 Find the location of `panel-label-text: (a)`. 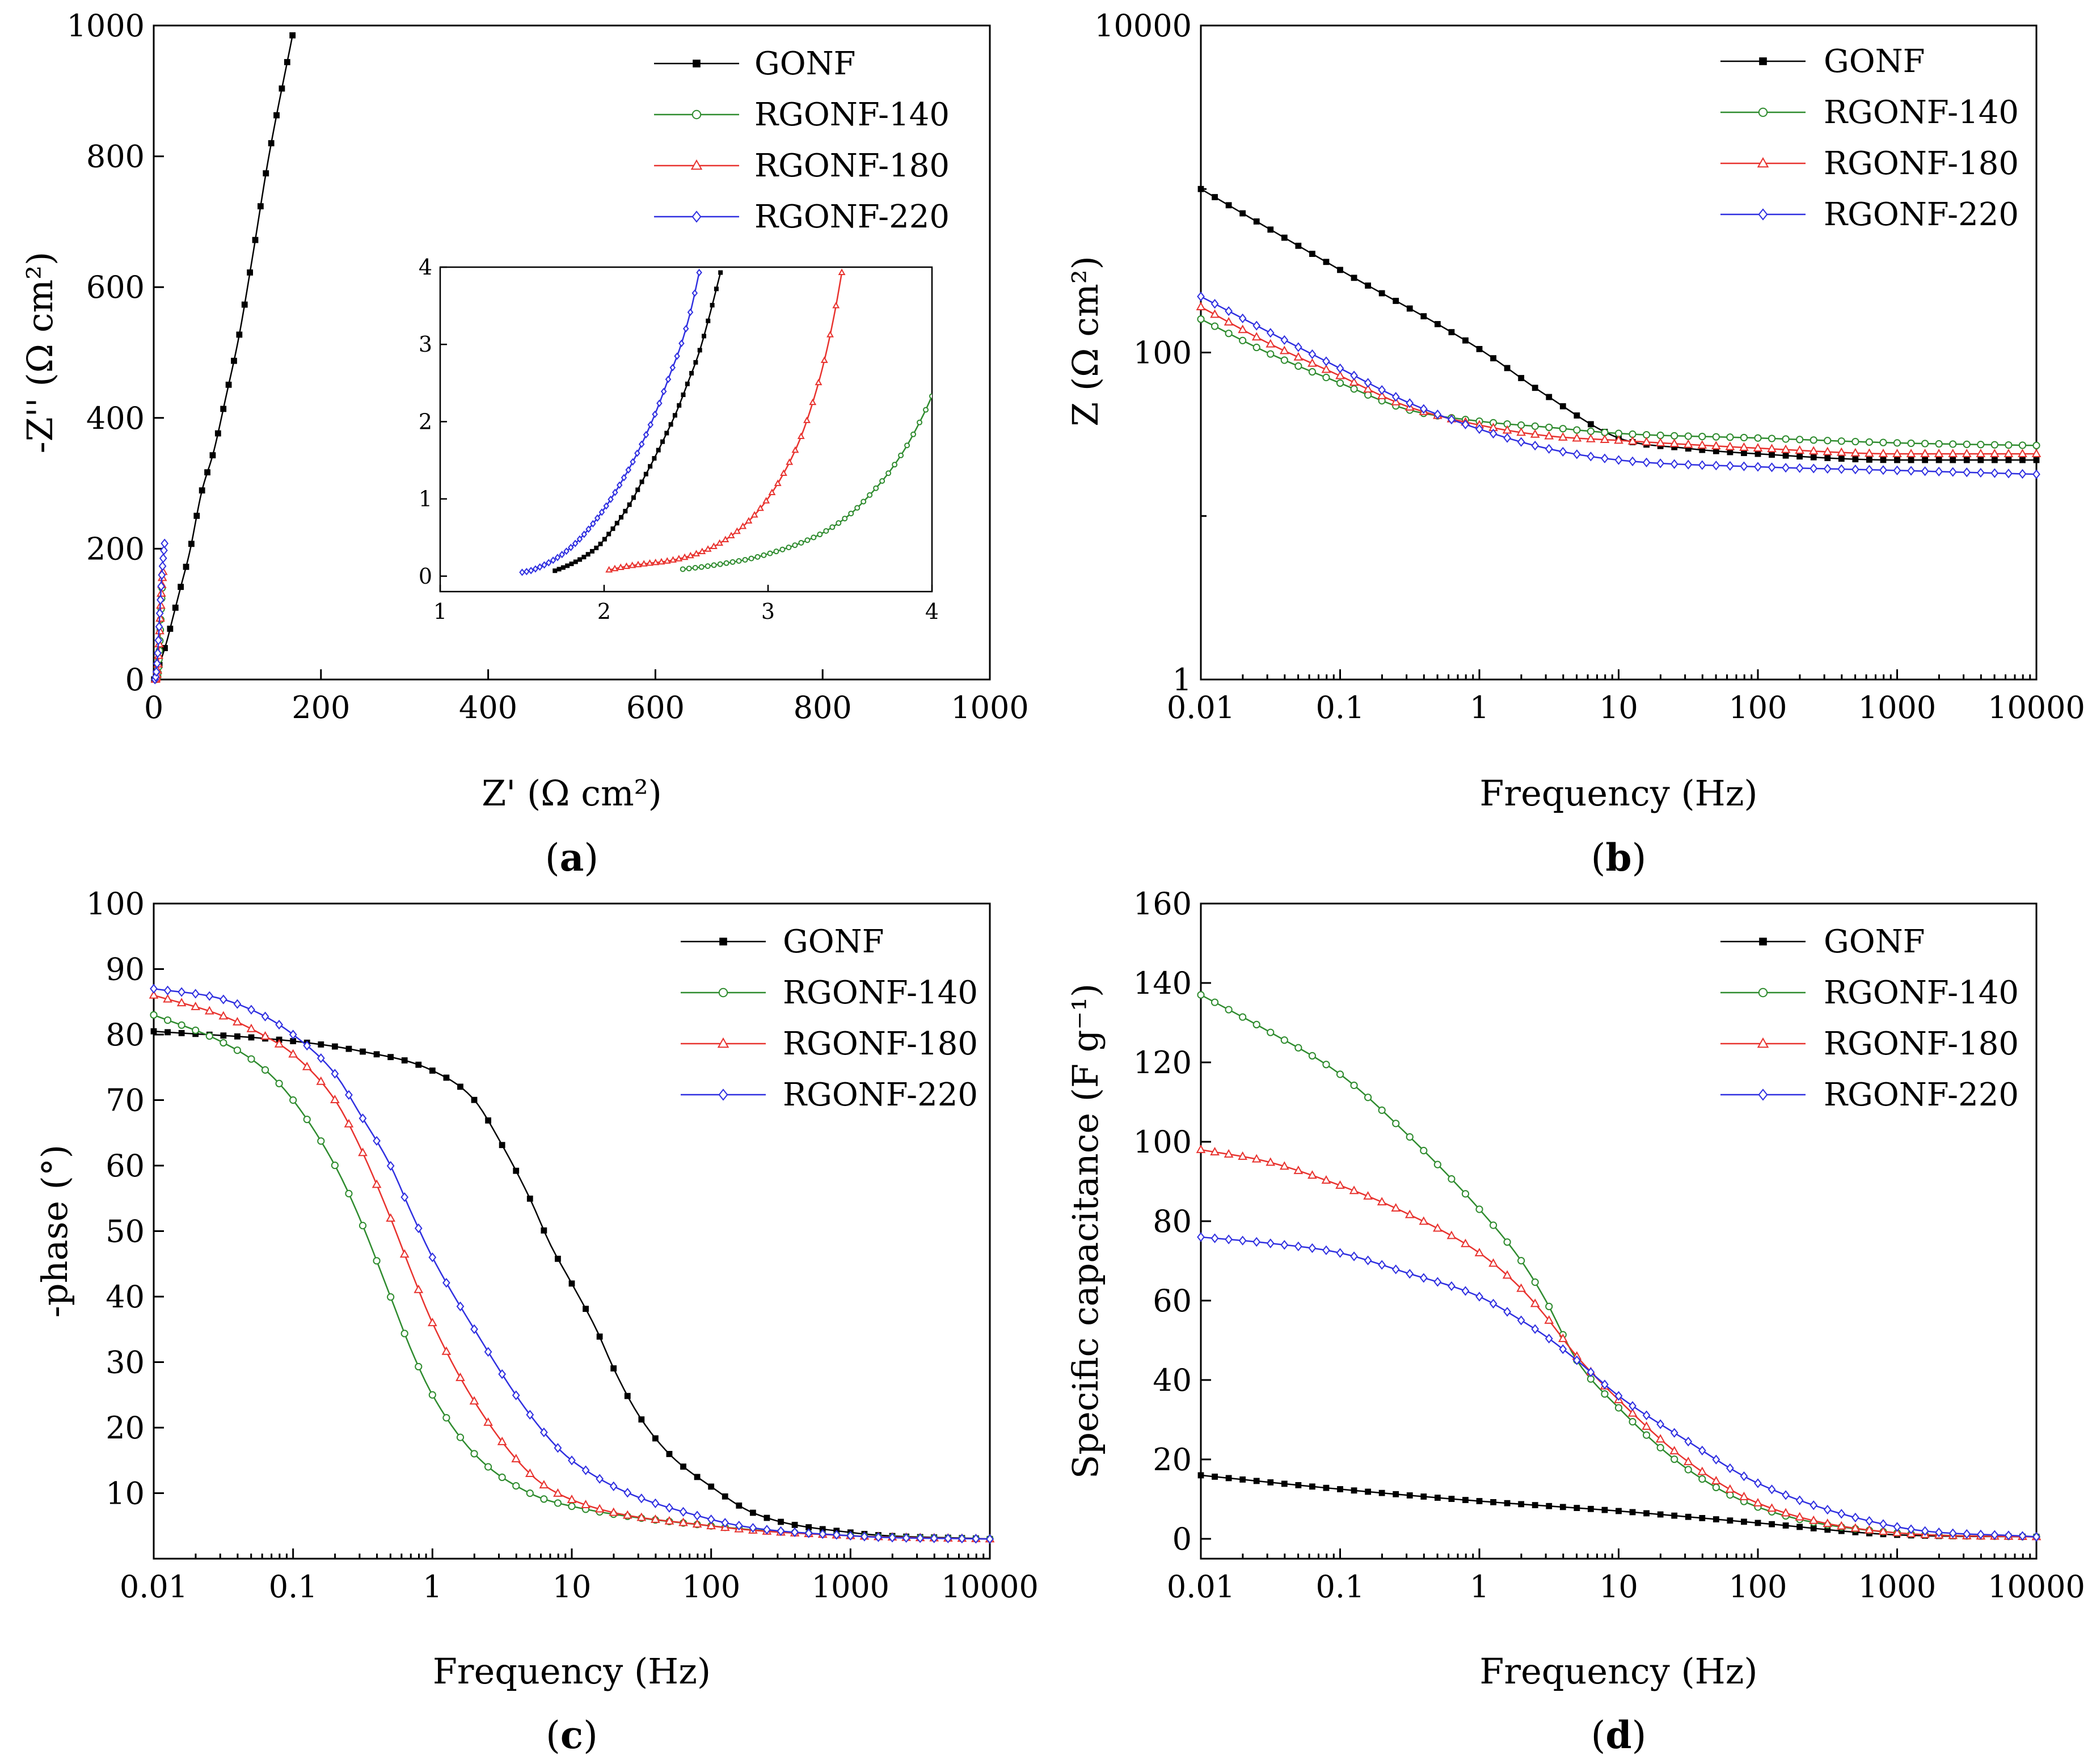

panel-label-text: (a) is located at coordinates (571, 857).